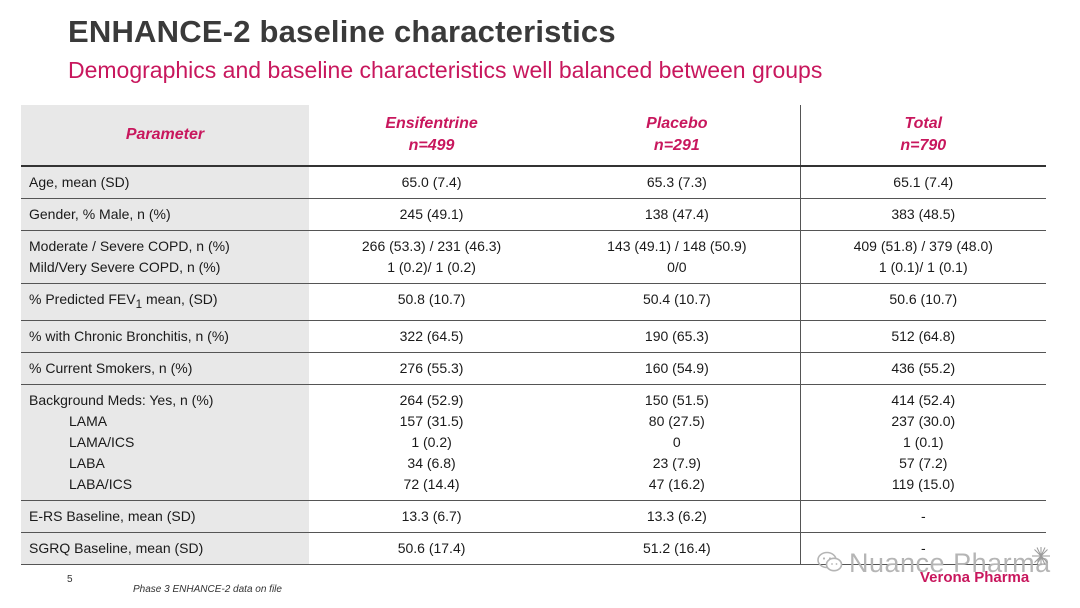 The height and width of the screenshot is (608, 1080). I want to click on total-value: 436 (55.2), so click(922, 368).